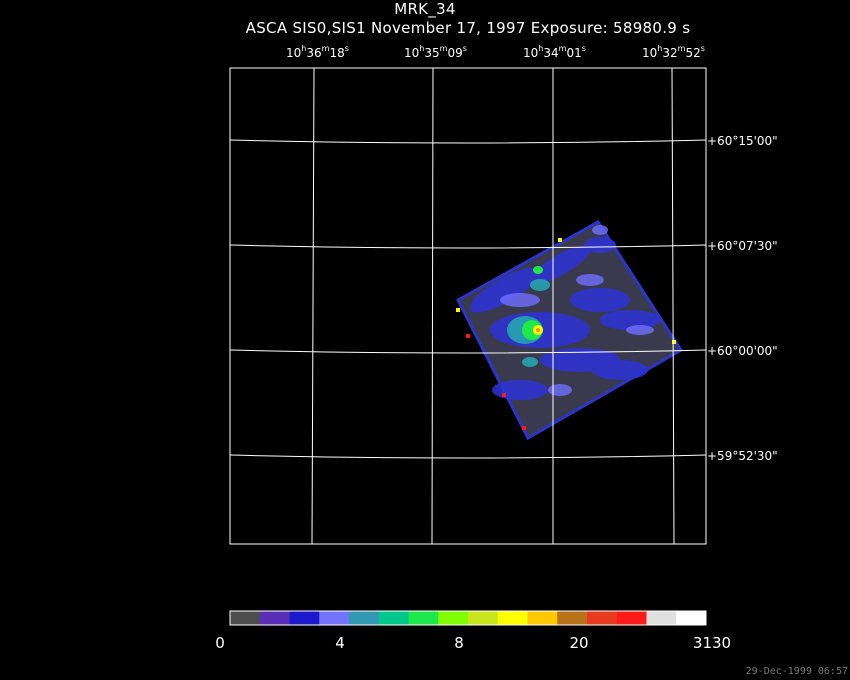  Describe the element at coordinates (742, 351) in the screenshot. I see `dec-tick-label: +60°00'00"` at that location.